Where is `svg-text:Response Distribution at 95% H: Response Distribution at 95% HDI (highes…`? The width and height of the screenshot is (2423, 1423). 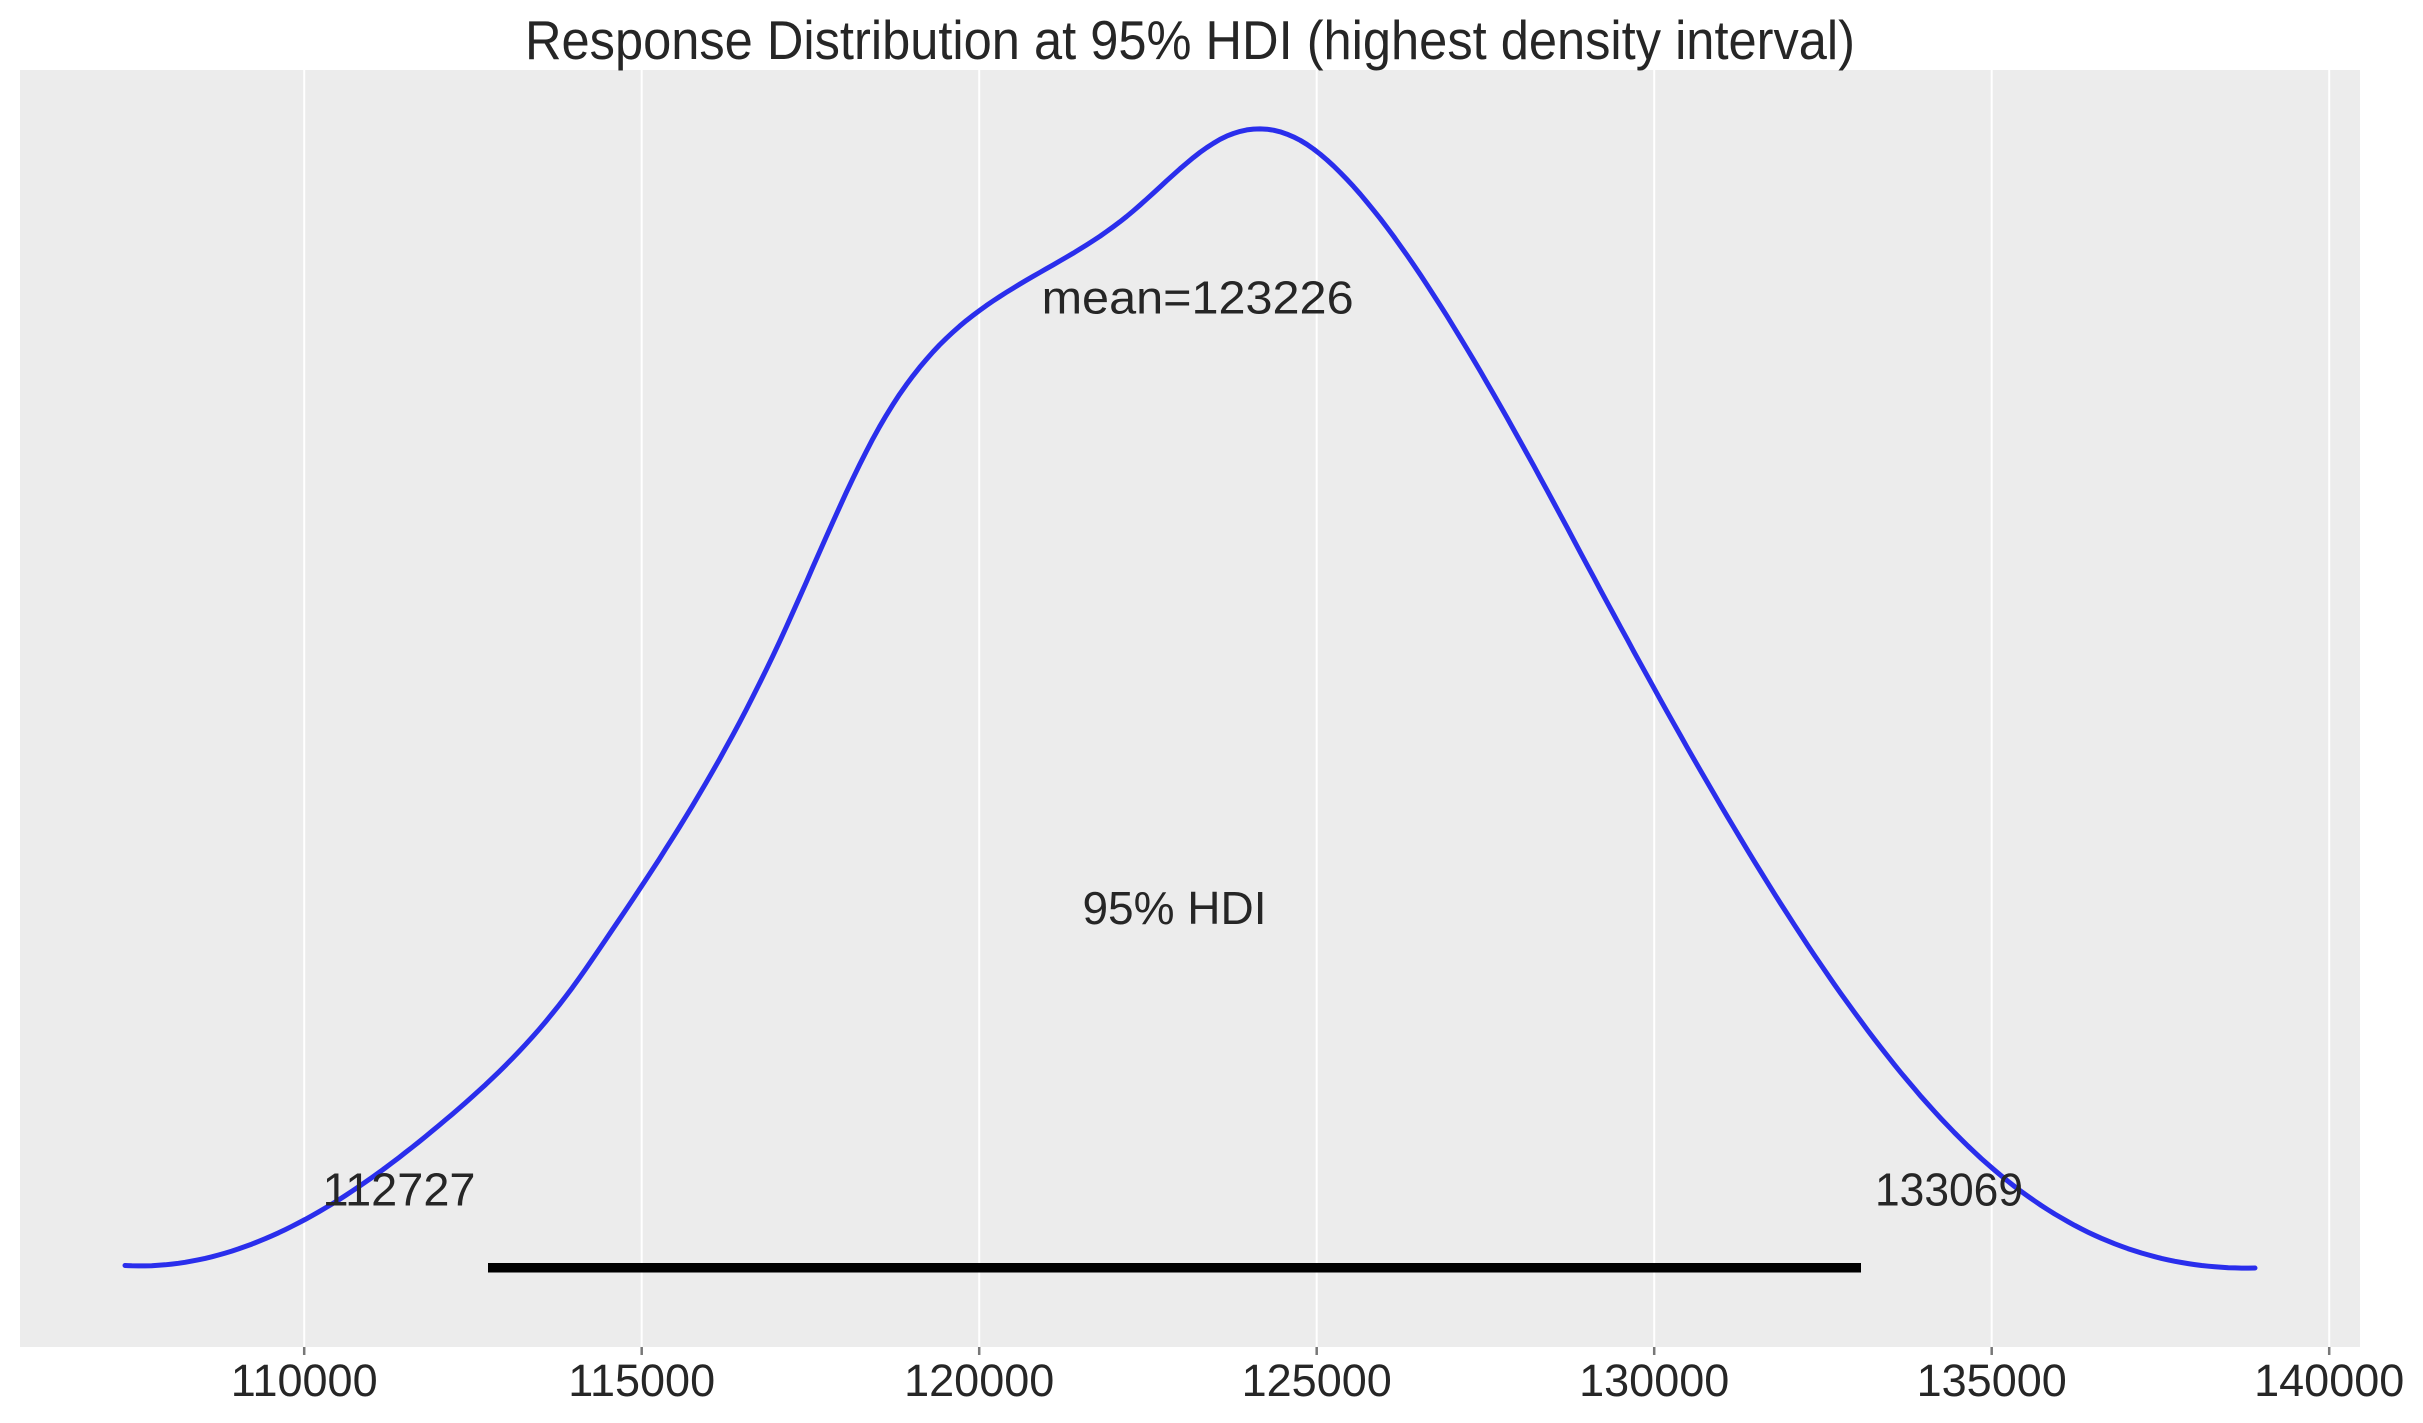
svg-text:Response Distribution at 95% H: Response Distribution at 95% HDI (highes… is located at coordinates (1190, 40).